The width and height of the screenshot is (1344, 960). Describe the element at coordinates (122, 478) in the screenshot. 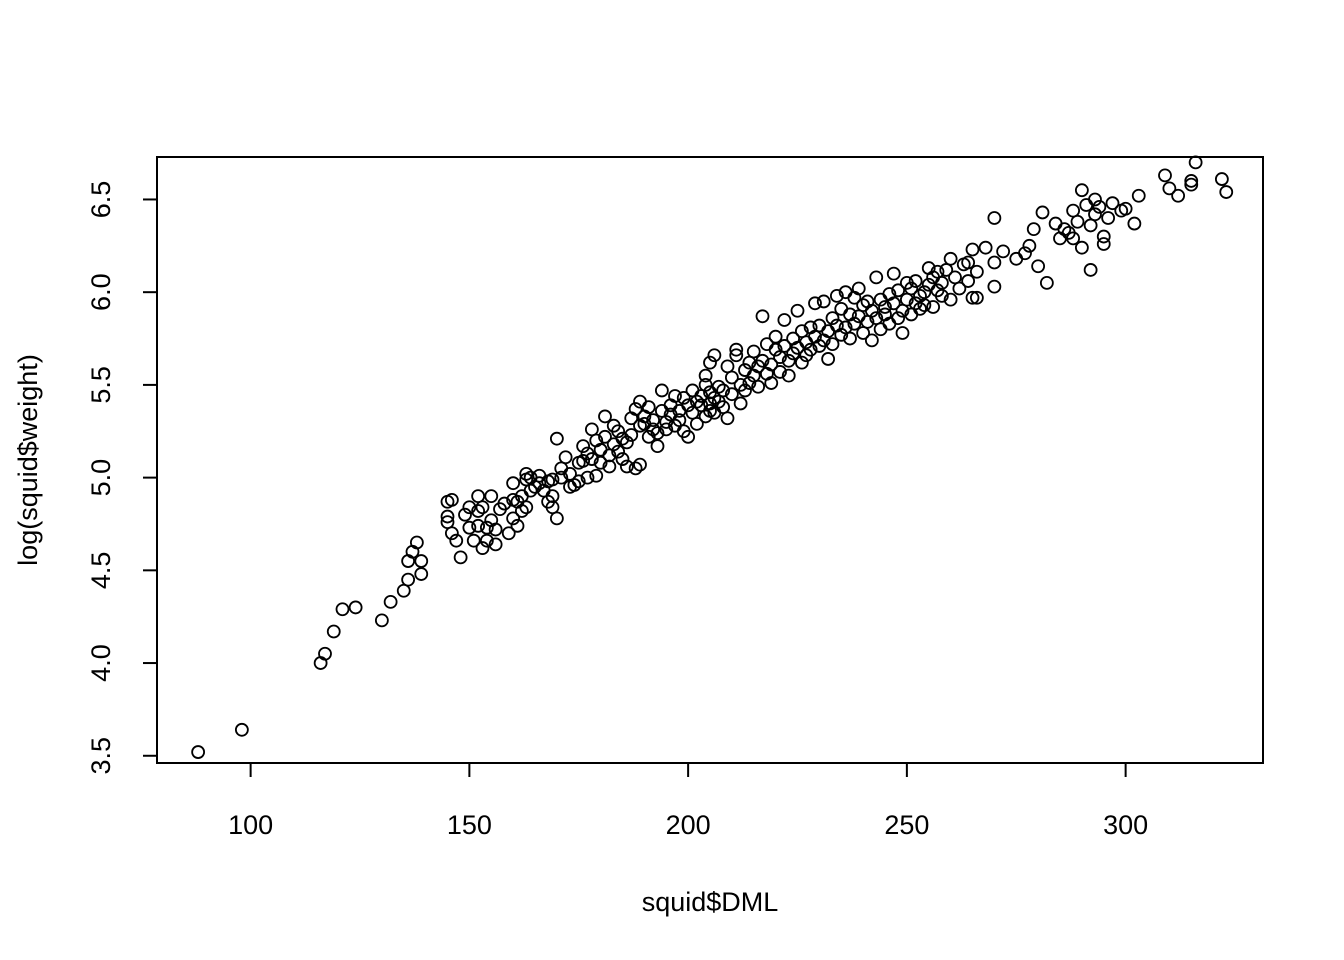

I see `y-axis: 3.5 4.0 4.5 5.0 5.5 6.0 6.5` at that location.